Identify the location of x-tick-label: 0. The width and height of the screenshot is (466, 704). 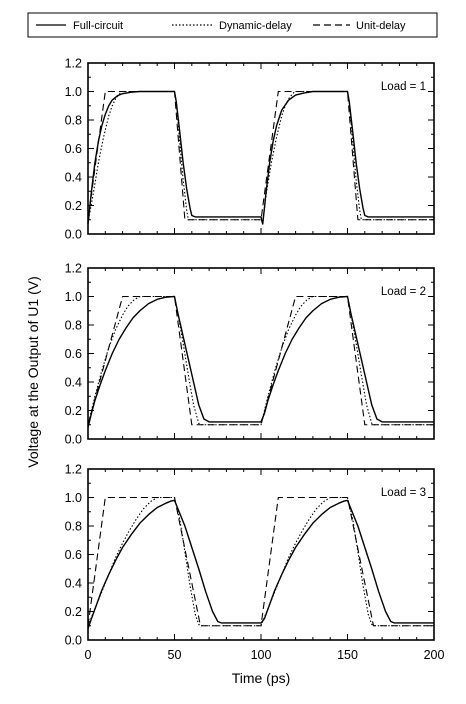
(88, 655).